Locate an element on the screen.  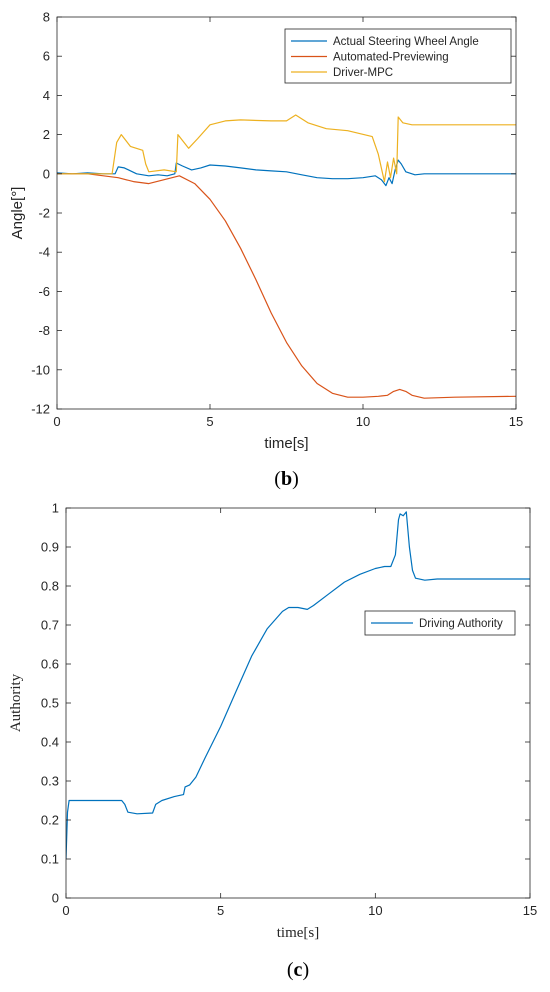
series-line-actual-steering-wheel-angle is located at coordinates (286, 173).